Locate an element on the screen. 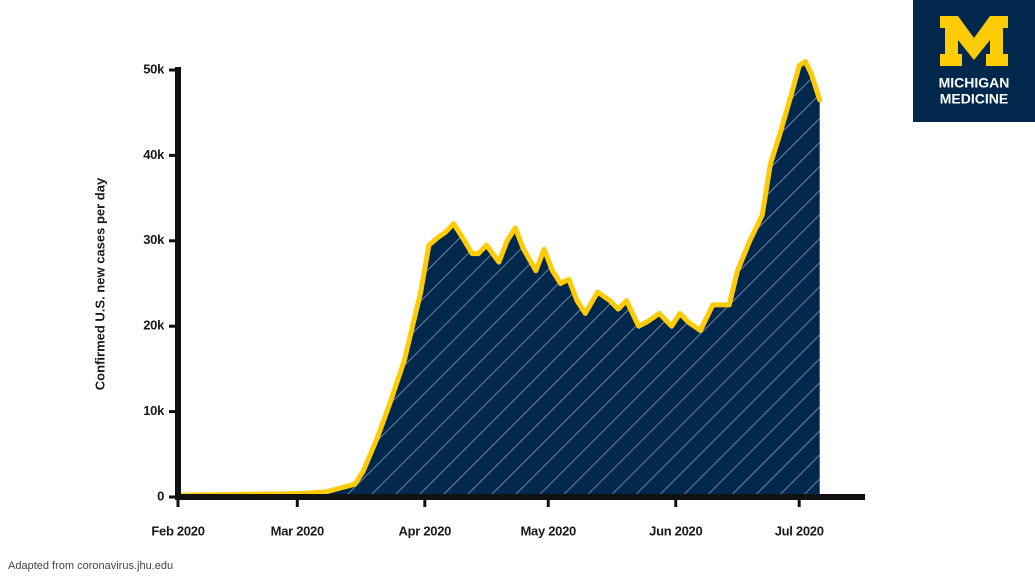 The width and height of the screenshot is (1035, 582). y-tick-label: 0 is located at coordinates (160, 495).